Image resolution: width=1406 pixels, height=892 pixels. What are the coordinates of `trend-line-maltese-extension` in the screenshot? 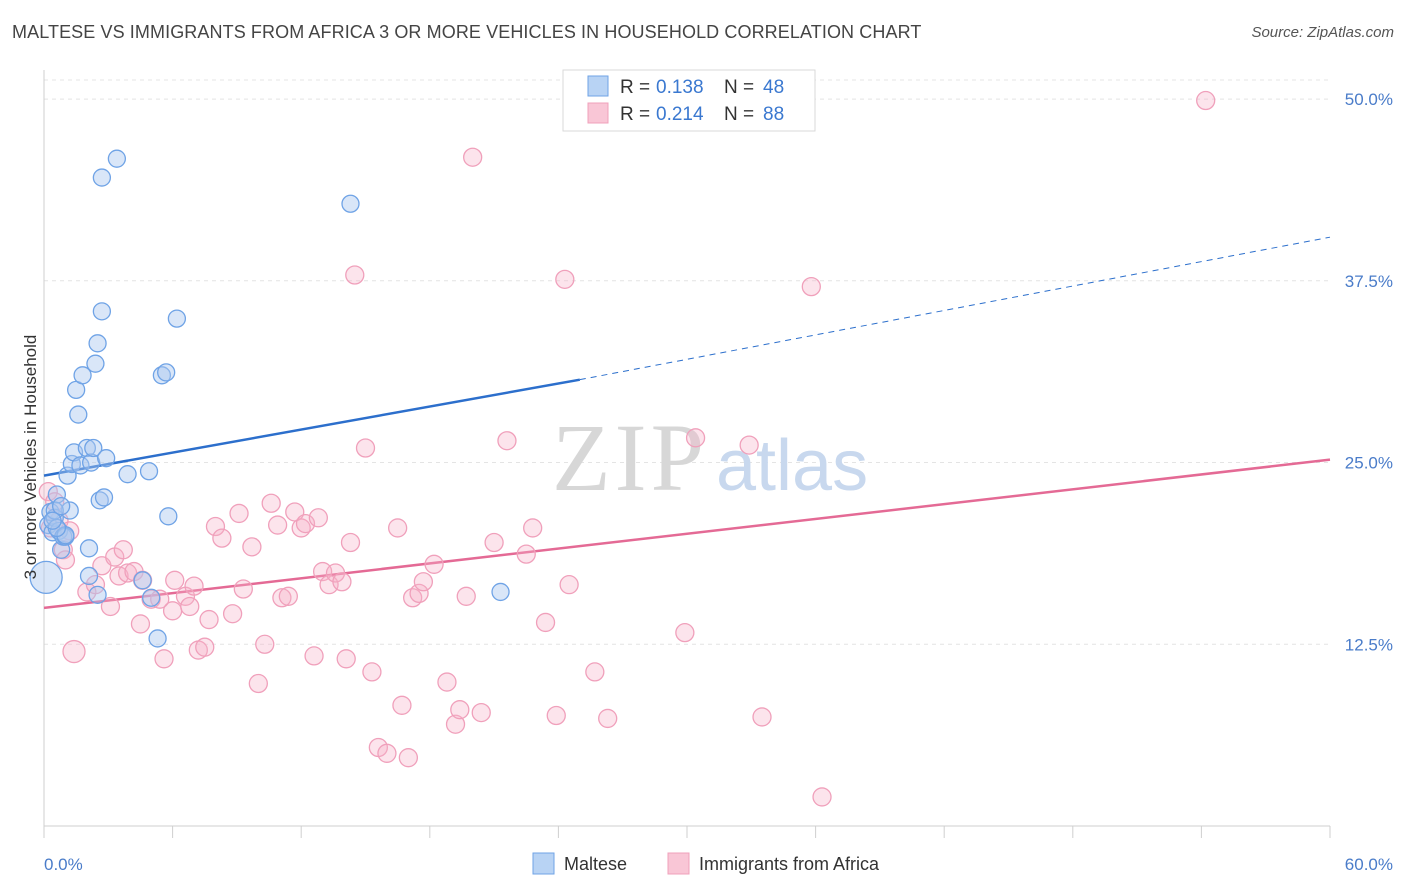 It's located at (955, 308).